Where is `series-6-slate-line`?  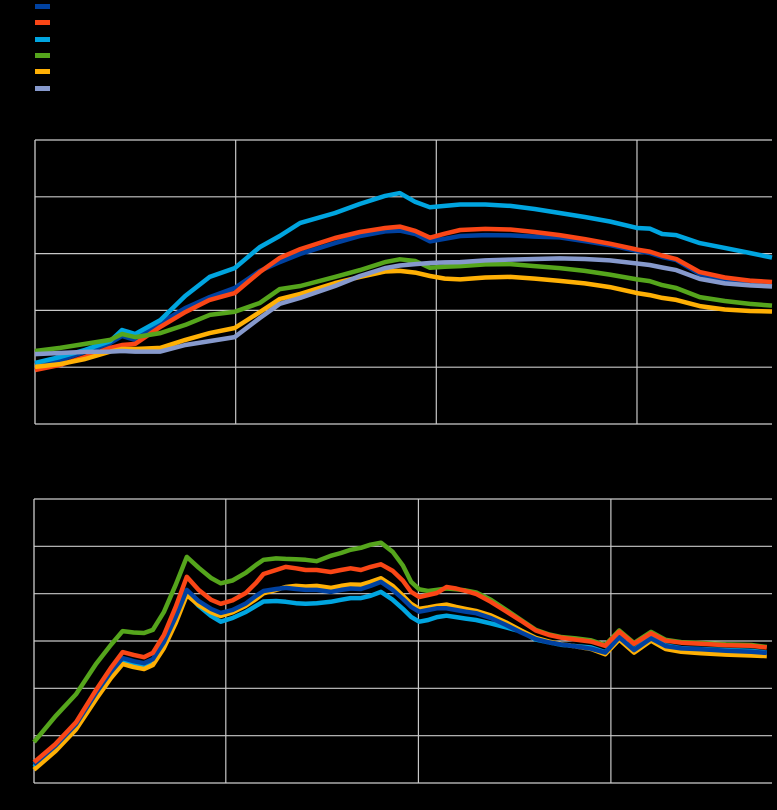
series-6-slate-line is located at coordinates (403, 306).